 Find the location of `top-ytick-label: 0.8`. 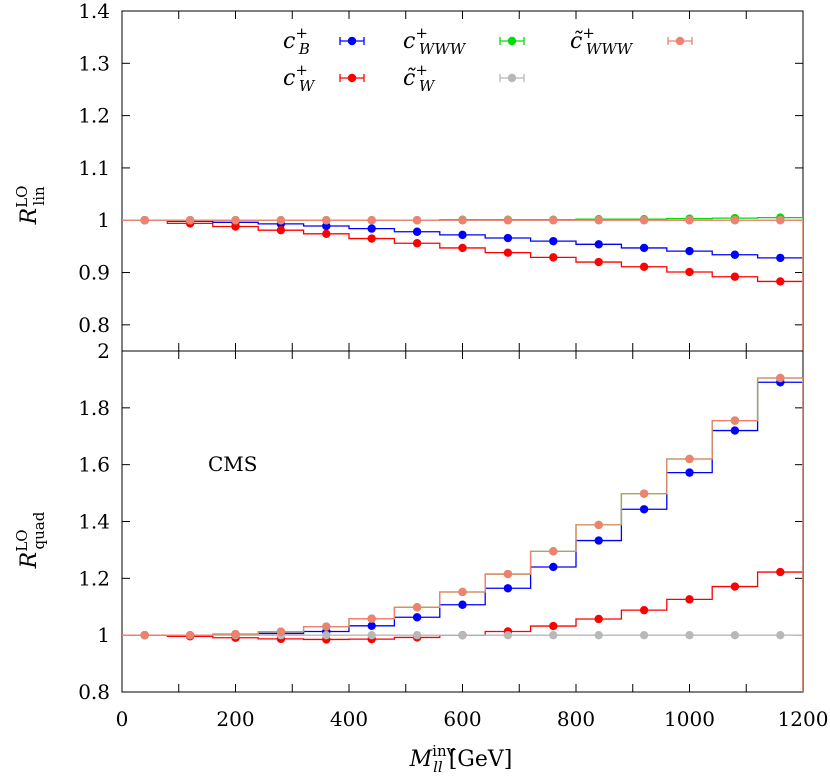

top-ytick-label: 0.8 is located at coordinates (94, 325).